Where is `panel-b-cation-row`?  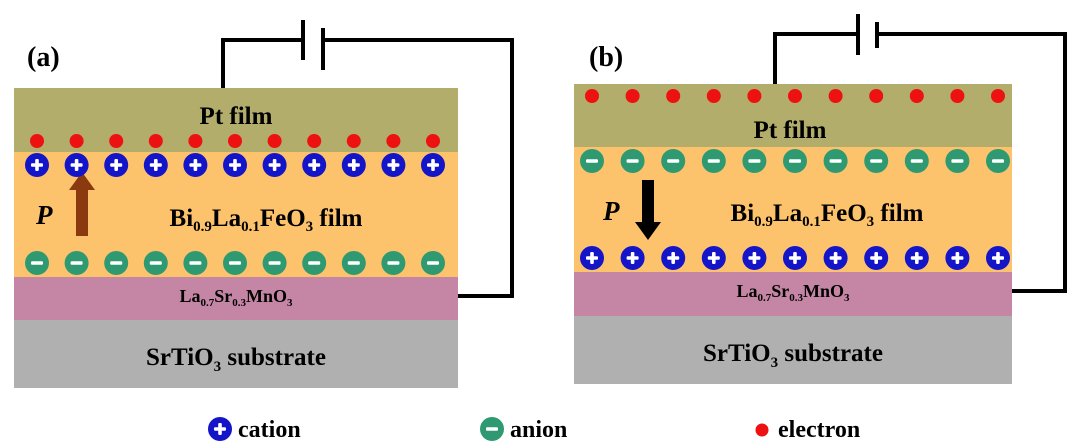
panel-b-cation-row is located at coordinates (795, 258).